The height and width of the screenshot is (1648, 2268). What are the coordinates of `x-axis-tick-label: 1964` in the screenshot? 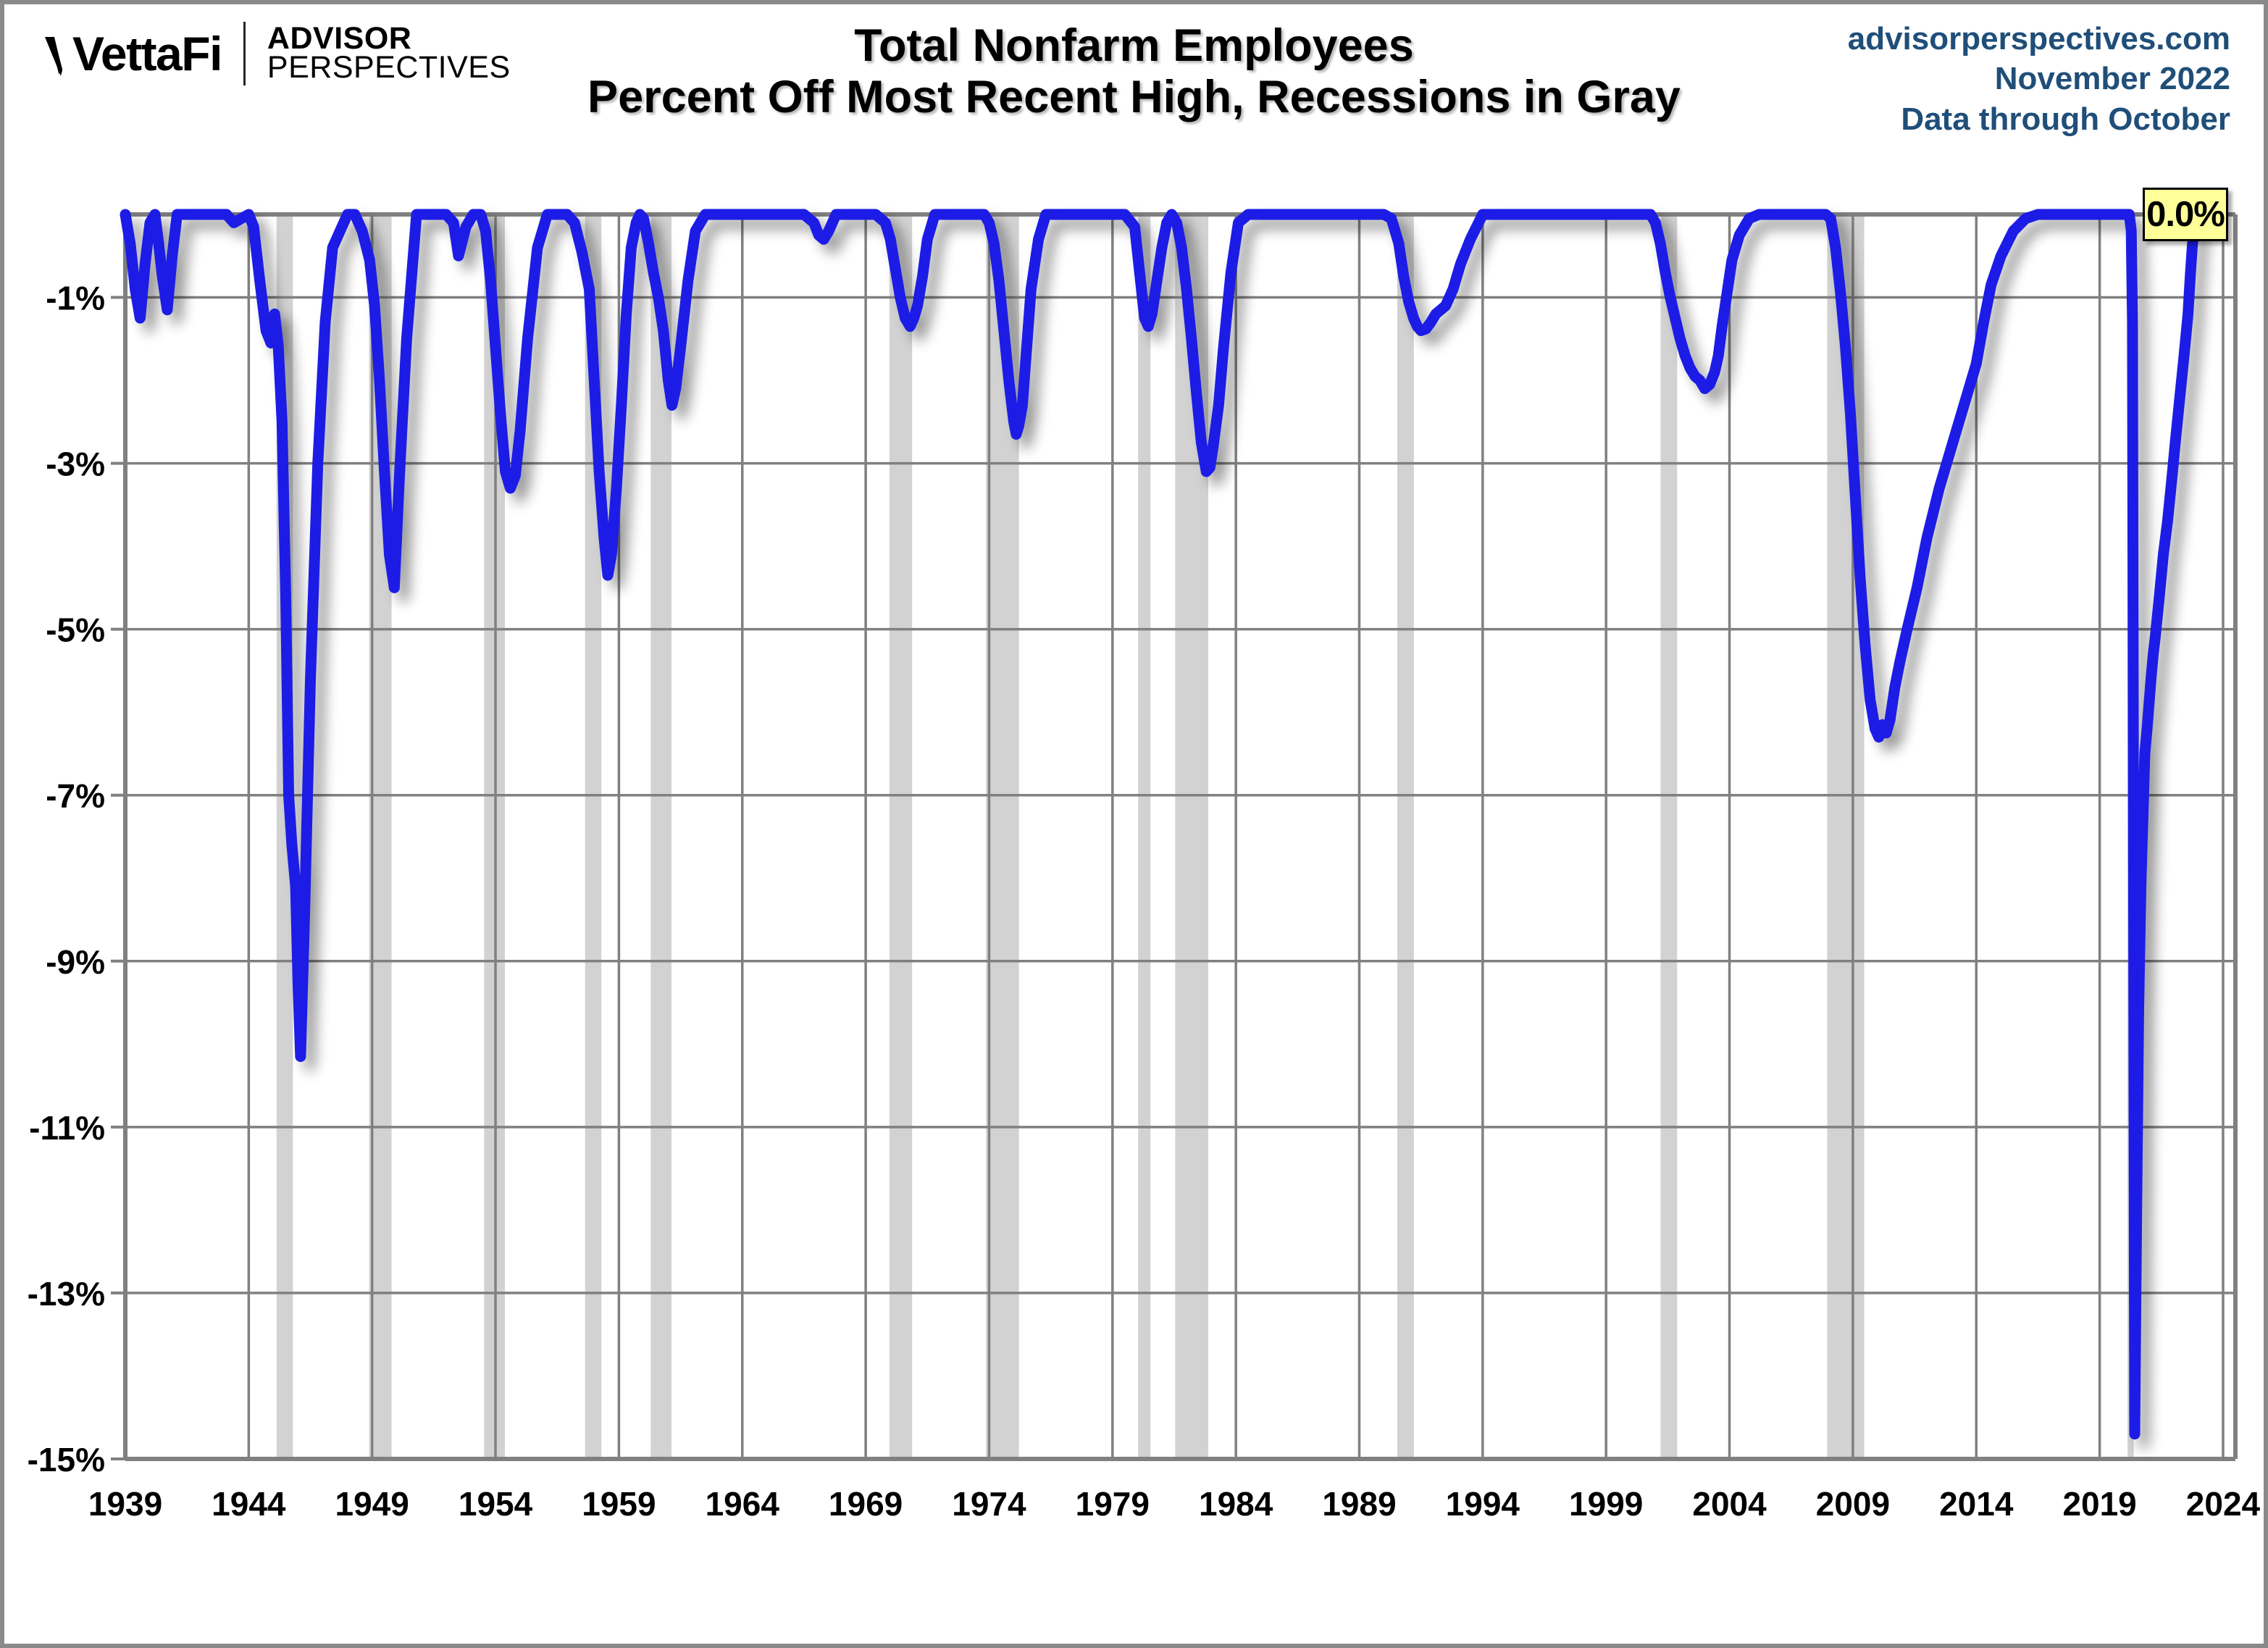 It's located at (743, 1504).